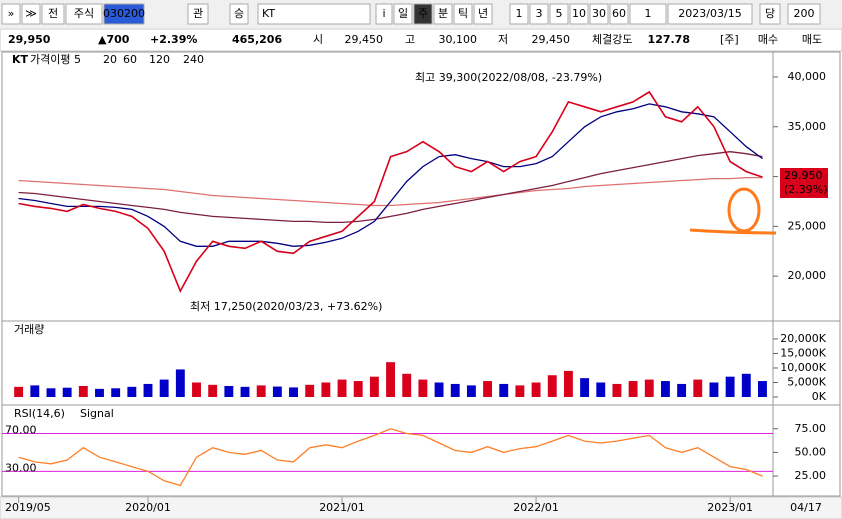  What do you see at coordinates (807, 225) in the screenshot?
I see `y-tick-label: 25,000` at bounding box center [807, 225].